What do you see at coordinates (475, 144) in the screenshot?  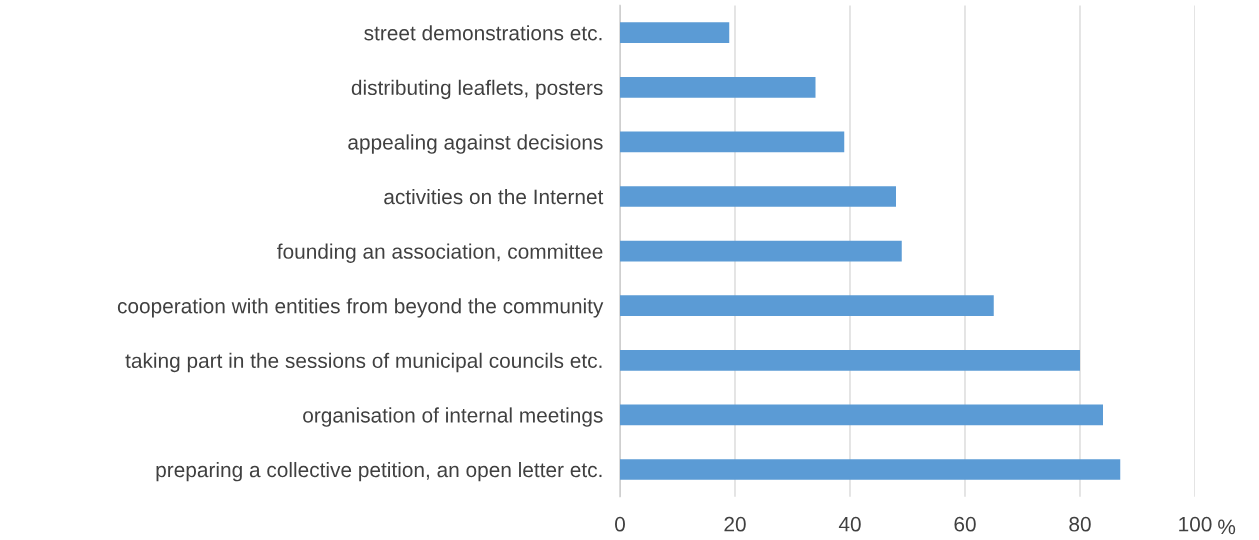 I see `y-tick-label: appealing against decisions` at bounding box center [475, 144].